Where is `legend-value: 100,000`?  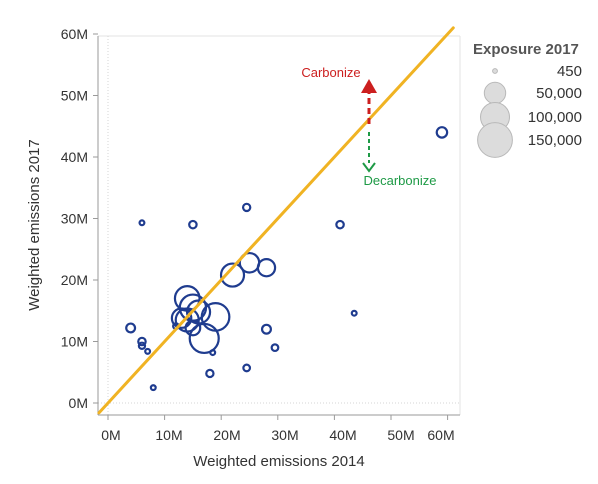 legend-value: 100,000 is located at coordinates (555, 117).